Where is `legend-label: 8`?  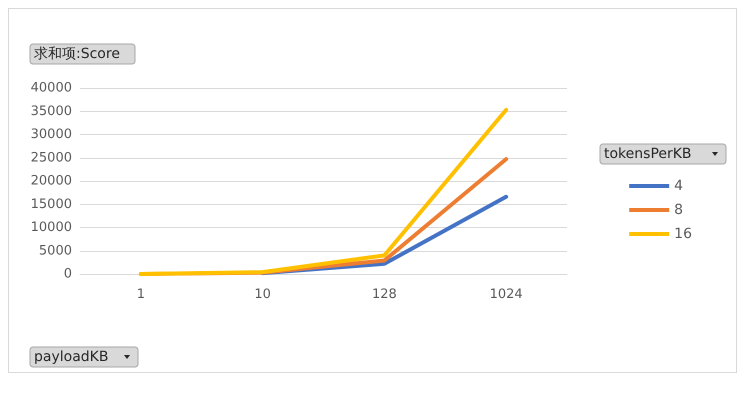
legend-label: 8 is located at coordinates (679, 210).